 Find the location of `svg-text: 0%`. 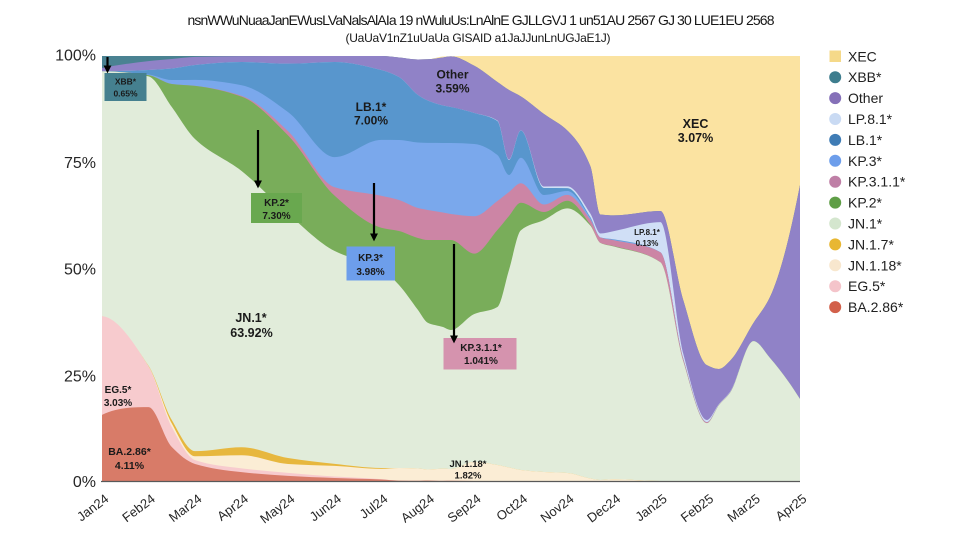

svg-text: 0% is located at coordinates (84, 482).